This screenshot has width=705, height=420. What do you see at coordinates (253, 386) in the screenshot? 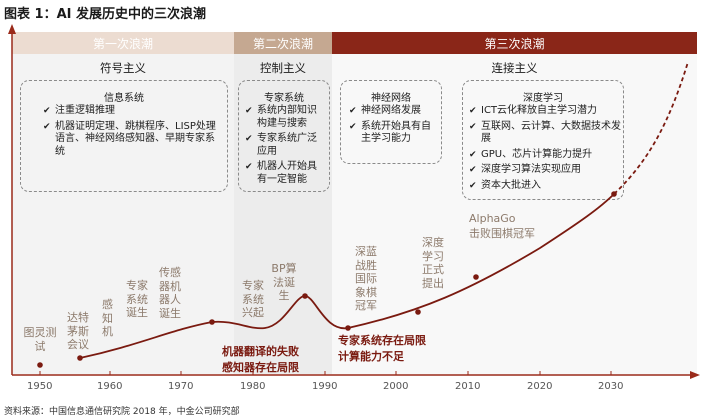
I see `x-tick-label: 1980` at bounding box center [253, 386].